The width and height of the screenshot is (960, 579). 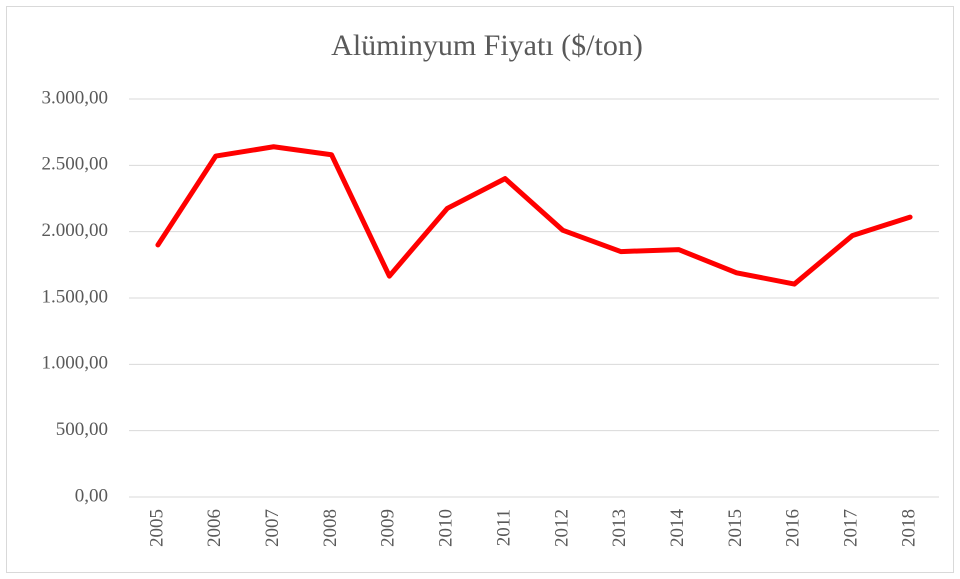 What do you see at coordinates (388, 528) in the screenshot?
I see `x-tick-label: 2009` at bounding box center [388, 528].